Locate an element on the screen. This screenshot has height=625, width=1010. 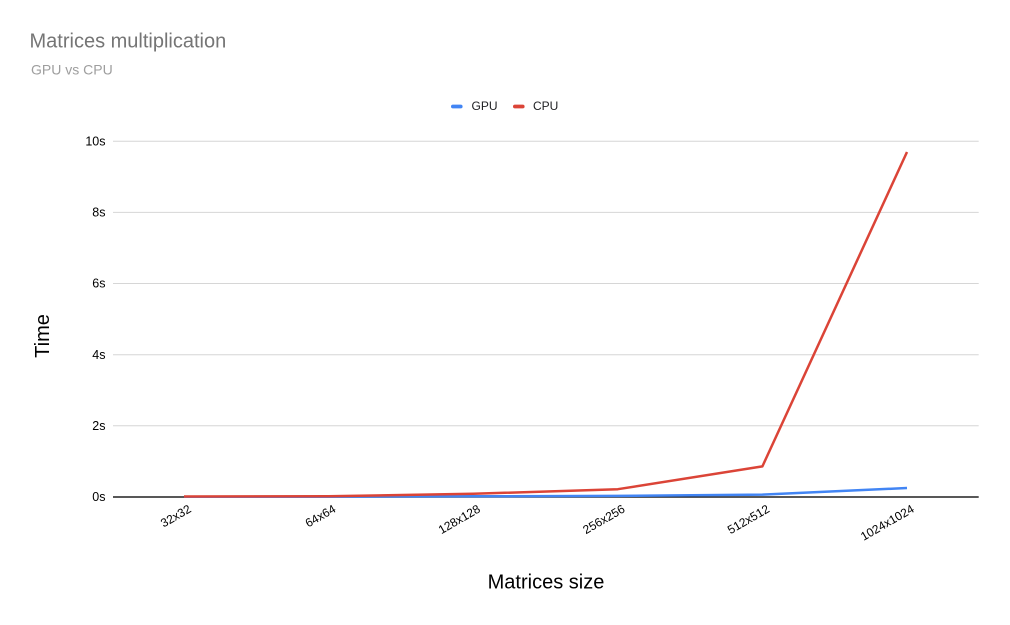
svg-text: 10s is located at coordinates (95, 142).